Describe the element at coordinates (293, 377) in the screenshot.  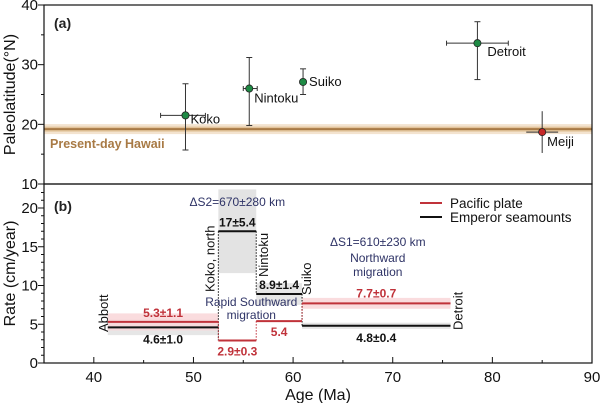
I see `x-tick-label: 60` at that location.